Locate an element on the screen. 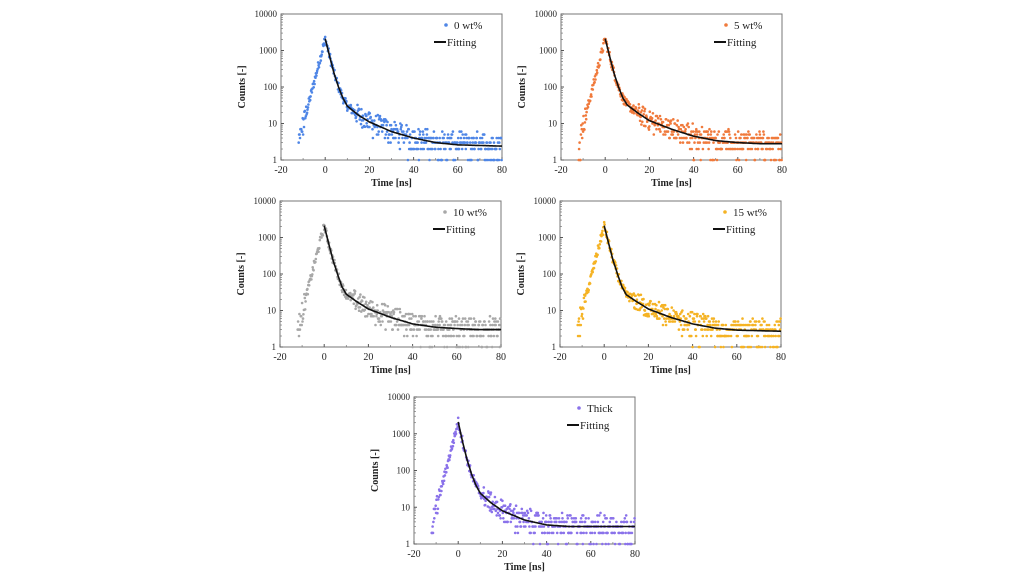  x-tick-label: 0 is located at coordinates (458, 554).